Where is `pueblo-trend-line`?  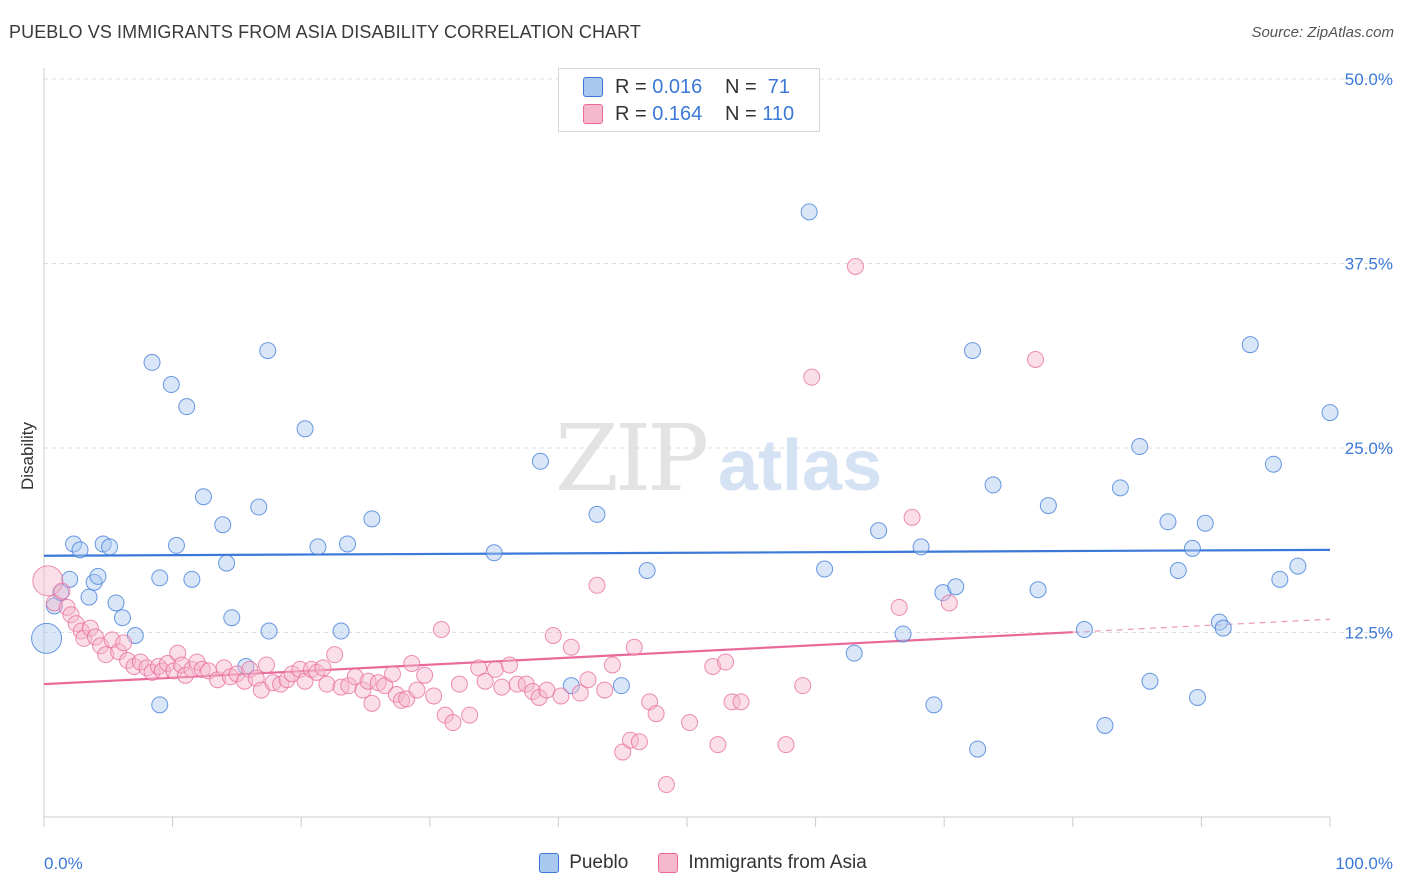
pueblo-trend-line is located at coordinates (687, 552).